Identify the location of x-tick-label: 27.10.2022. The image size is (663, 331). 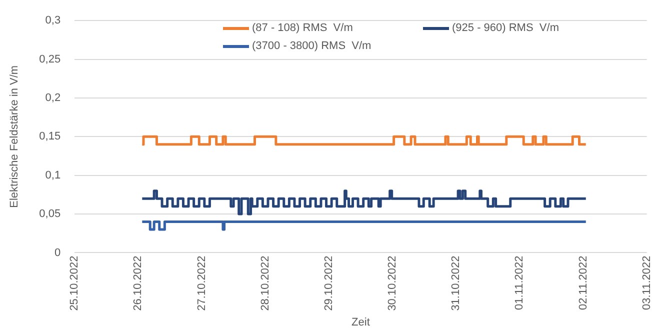
(202, 283).